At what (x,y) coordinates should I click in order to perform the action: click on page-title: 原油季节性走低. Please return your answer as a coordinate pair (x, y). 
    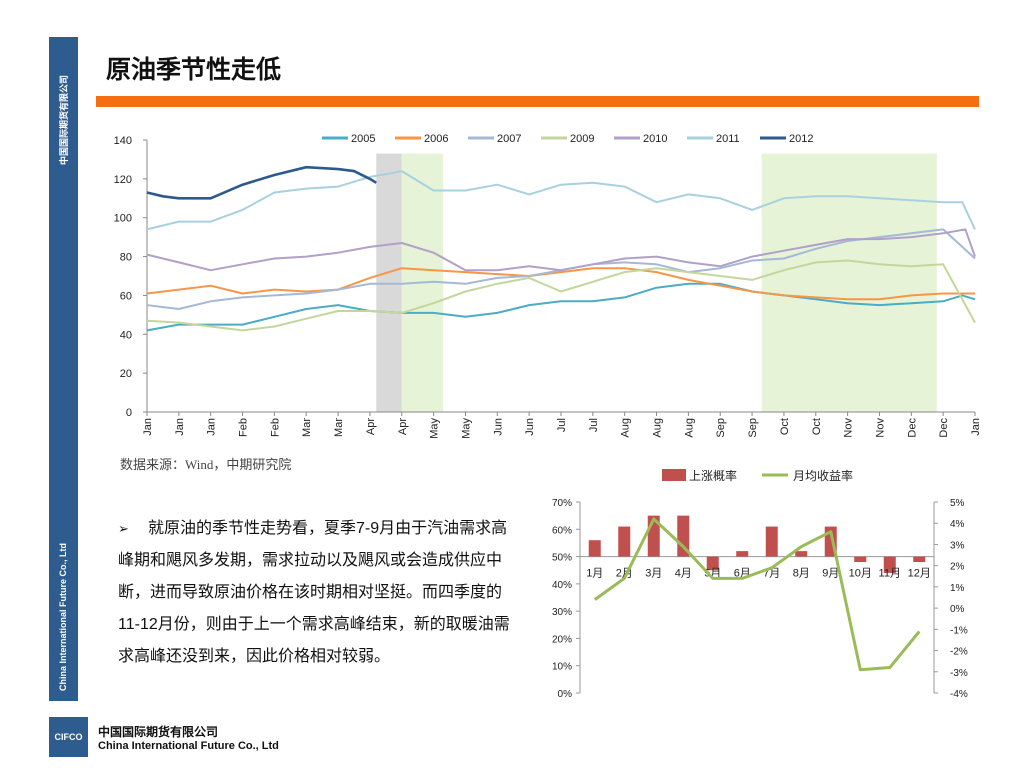
    Looking at the image, I should click on (194, 70).